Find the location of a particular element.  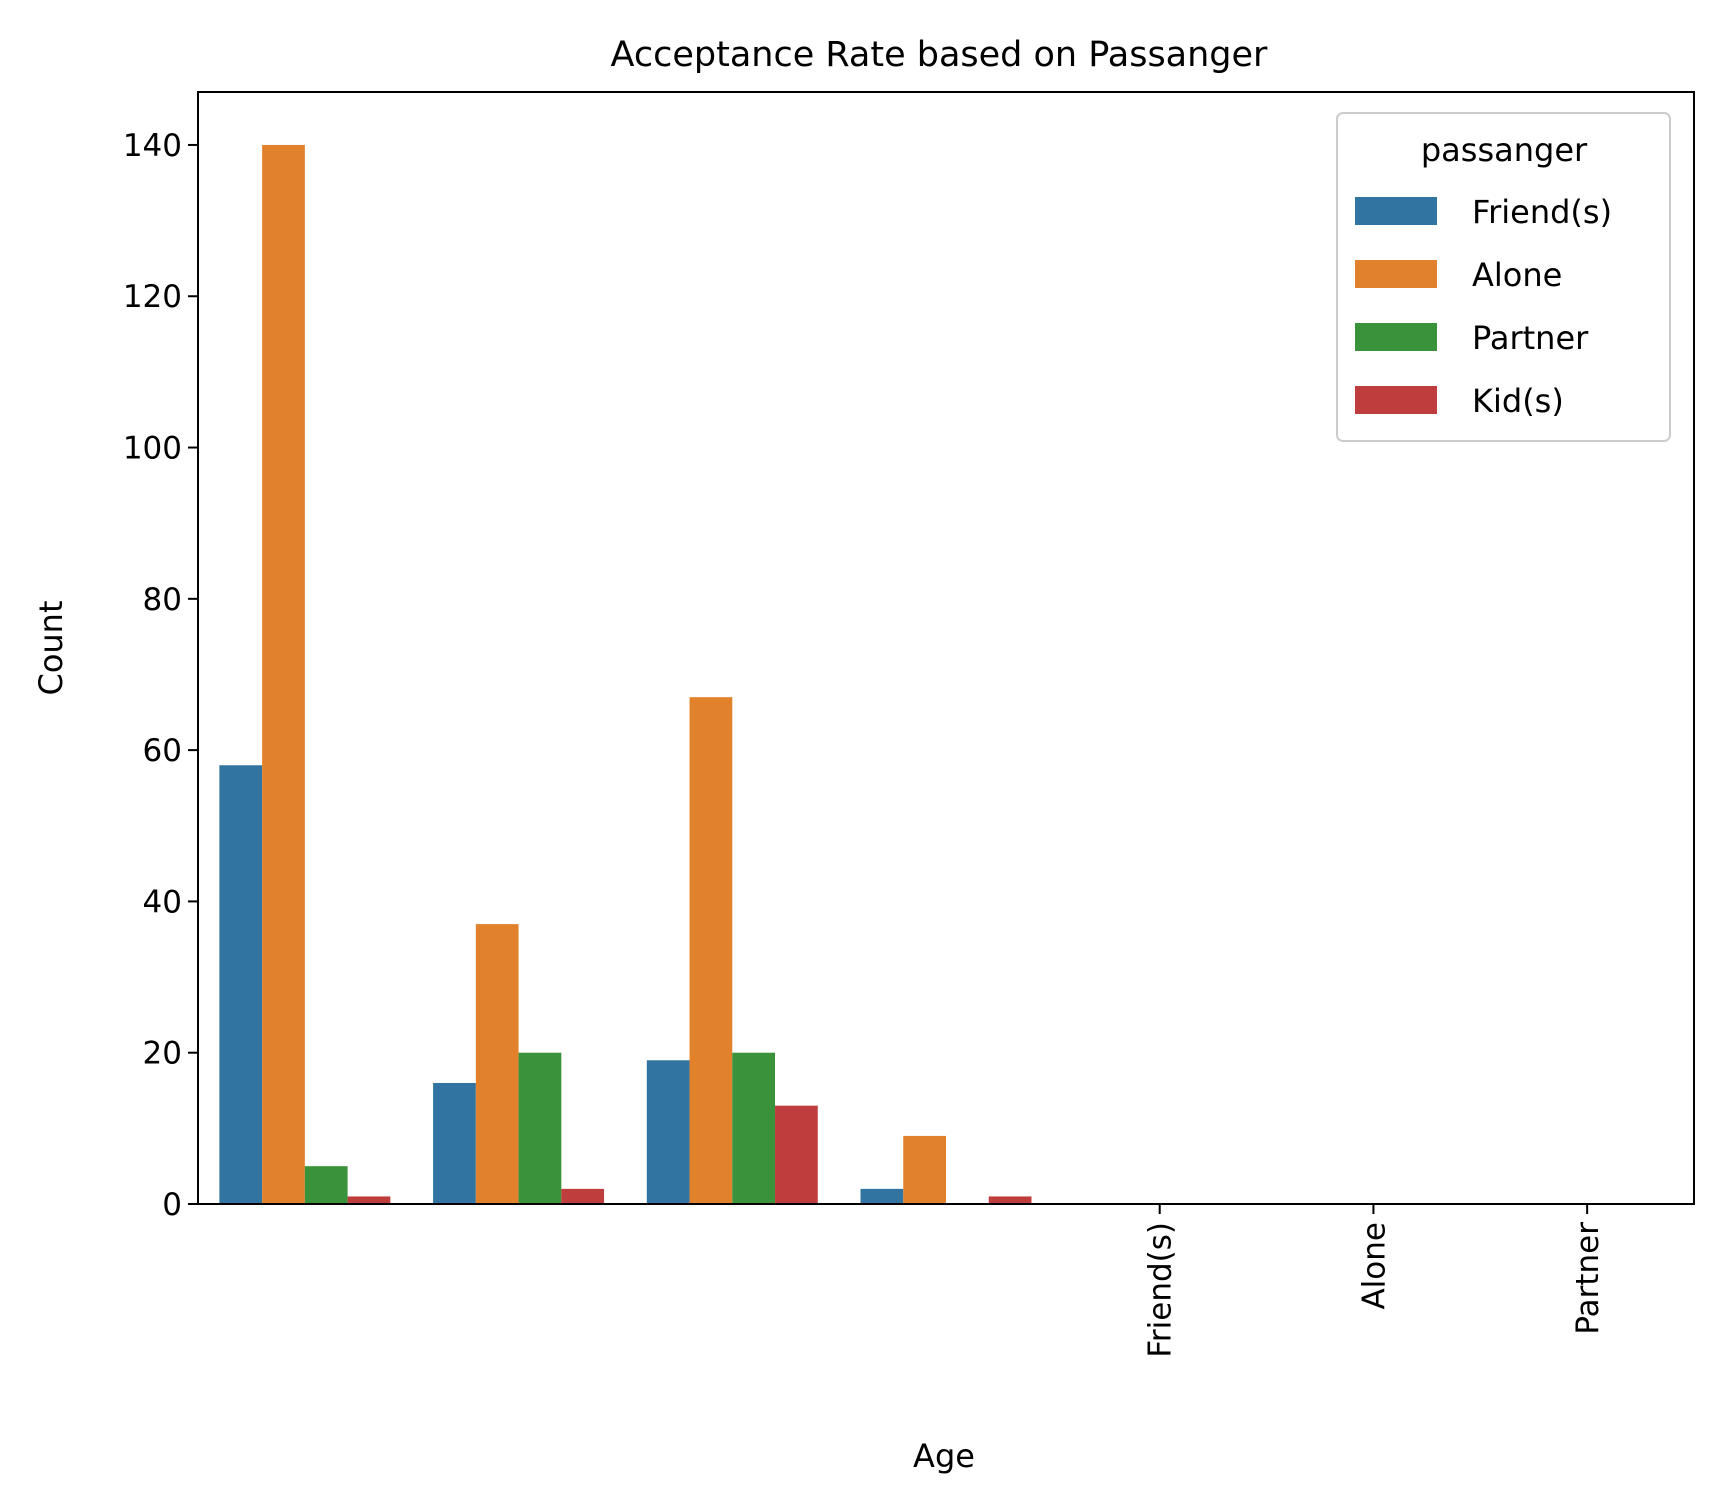

x-tick-label: Partner is located at coordinates (1588, 1278).